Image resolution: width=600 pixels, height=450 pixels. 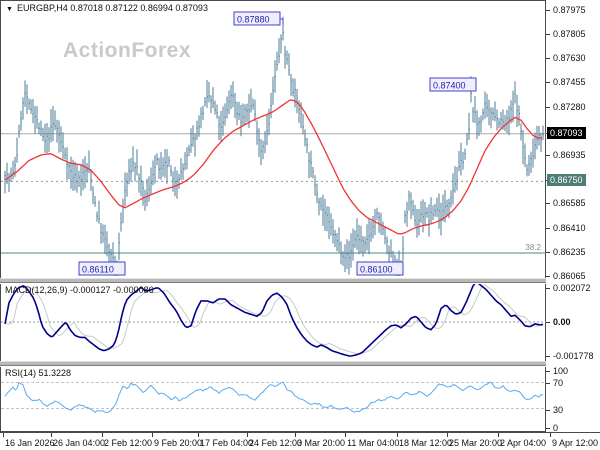 What do you see at coordinates (98, 270) in the screenshot?
I see `price-annotation-text: 0.86110` at bounding box center [98, 270].